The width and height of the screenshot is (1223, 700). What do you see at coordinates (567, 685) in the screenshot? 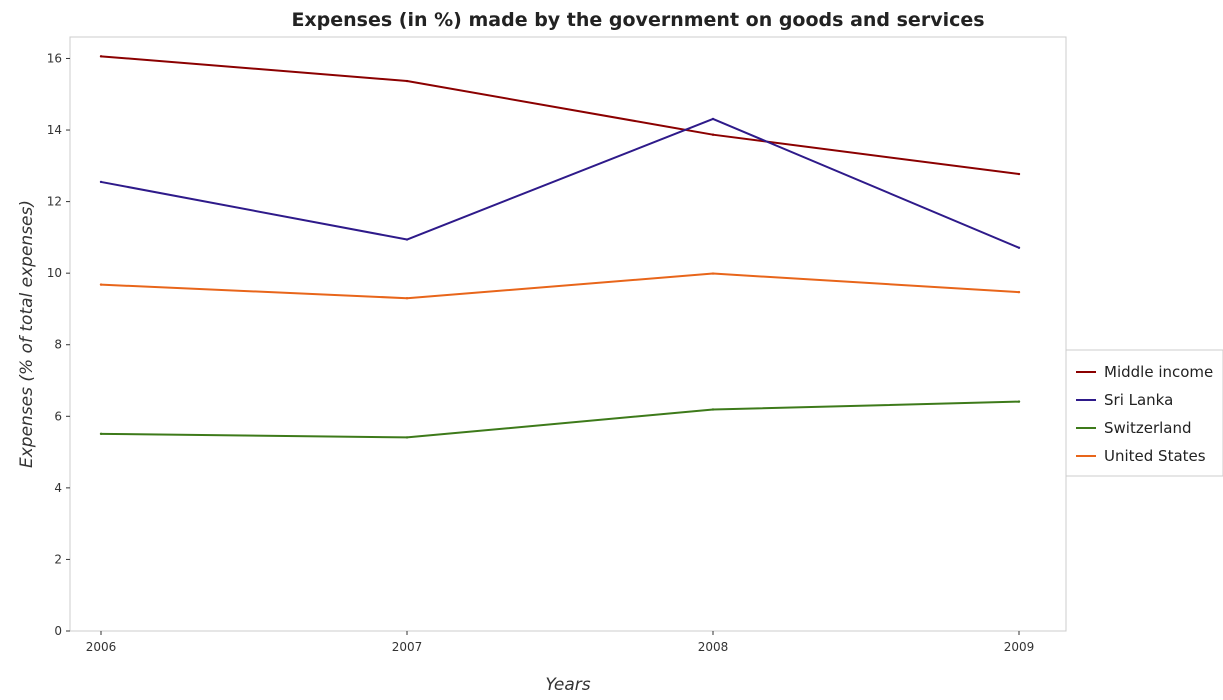
I see `x-axis-label: Years` at bounding box center [567, 685].